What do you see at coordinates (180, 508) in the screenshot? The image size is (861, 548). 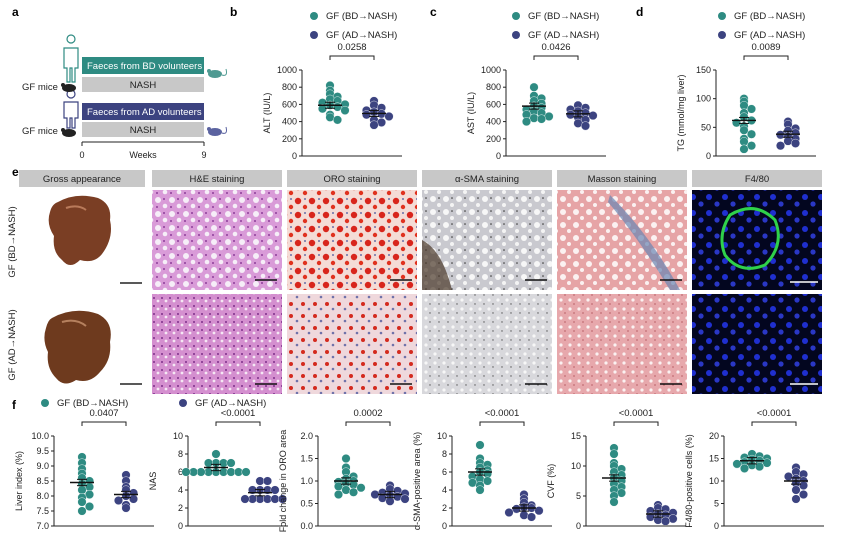 I see `y-tick-label: 2` at bounding box center [180, 508].